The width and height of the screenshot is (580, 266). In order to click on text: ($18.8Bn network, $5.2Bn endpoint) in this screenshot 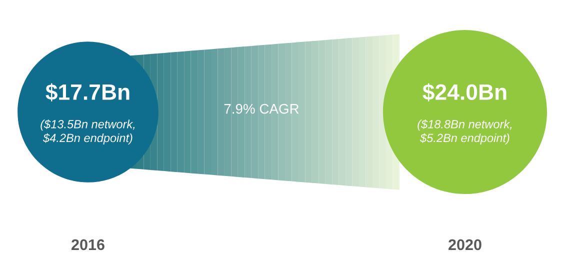, I will do `click(465, 131)`.